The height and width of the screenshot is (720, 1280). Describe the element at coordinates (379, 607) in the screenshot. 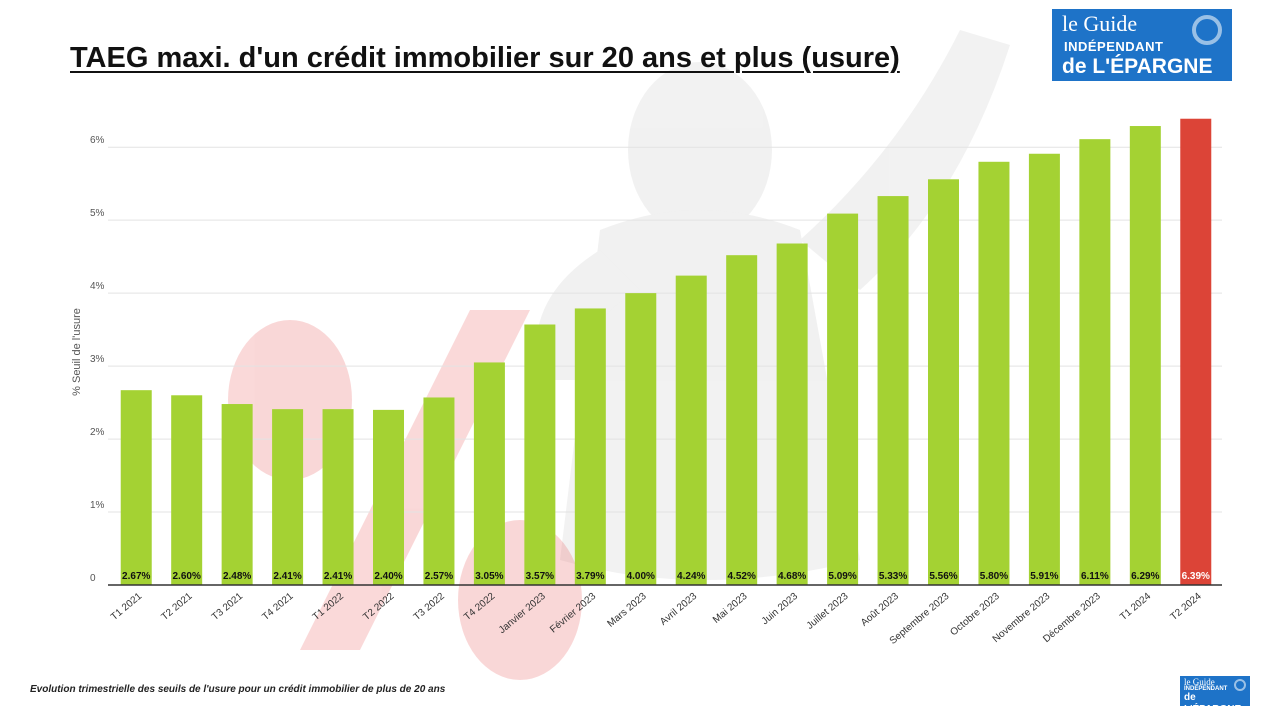

I see `x-tick-label: T2 2022` at that location.